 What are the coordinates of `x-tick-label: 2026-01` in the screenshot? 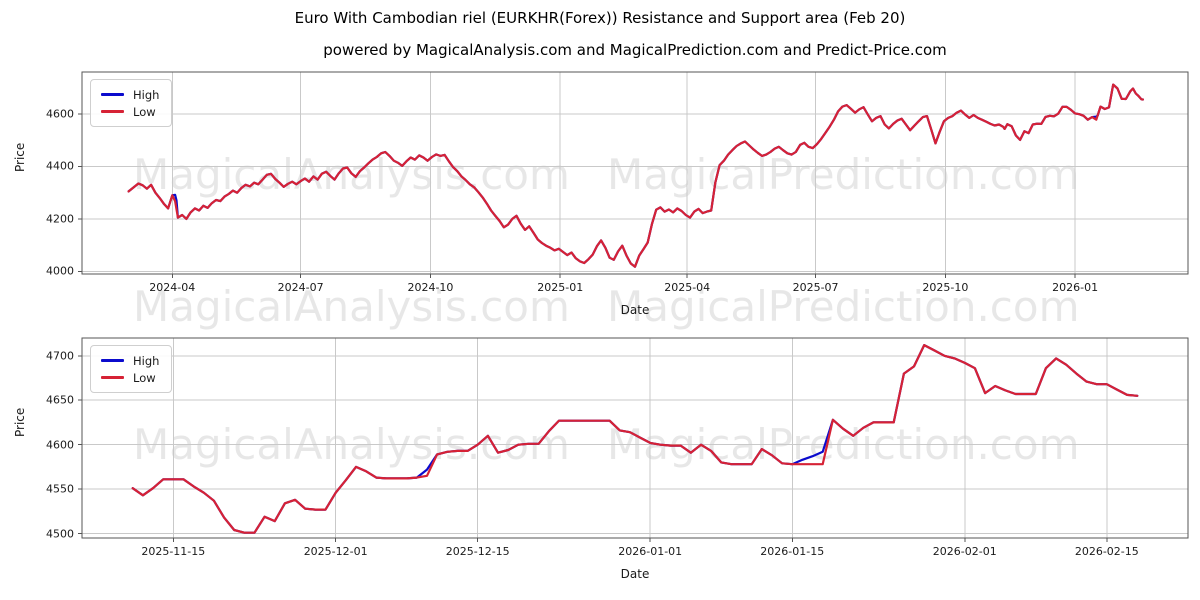 It's located at (1075, 287).